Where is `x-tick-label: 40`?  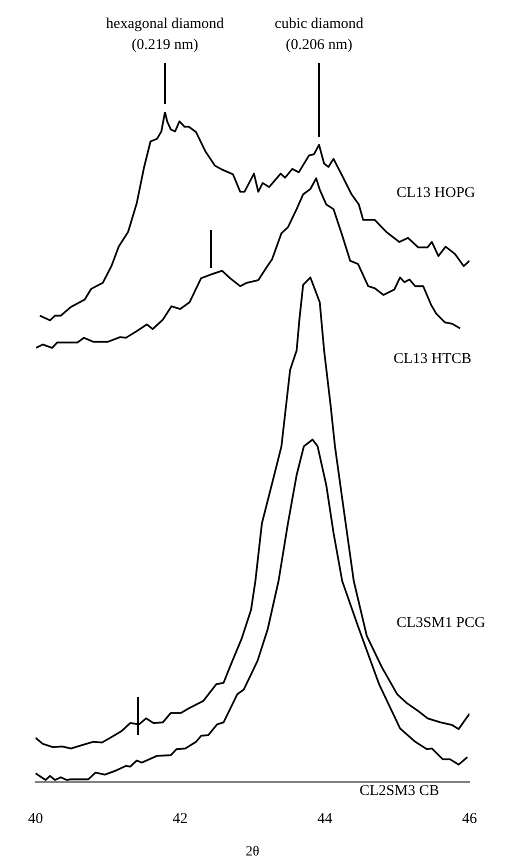
x-tick-label: 40 is located at coordinates (35, 818).